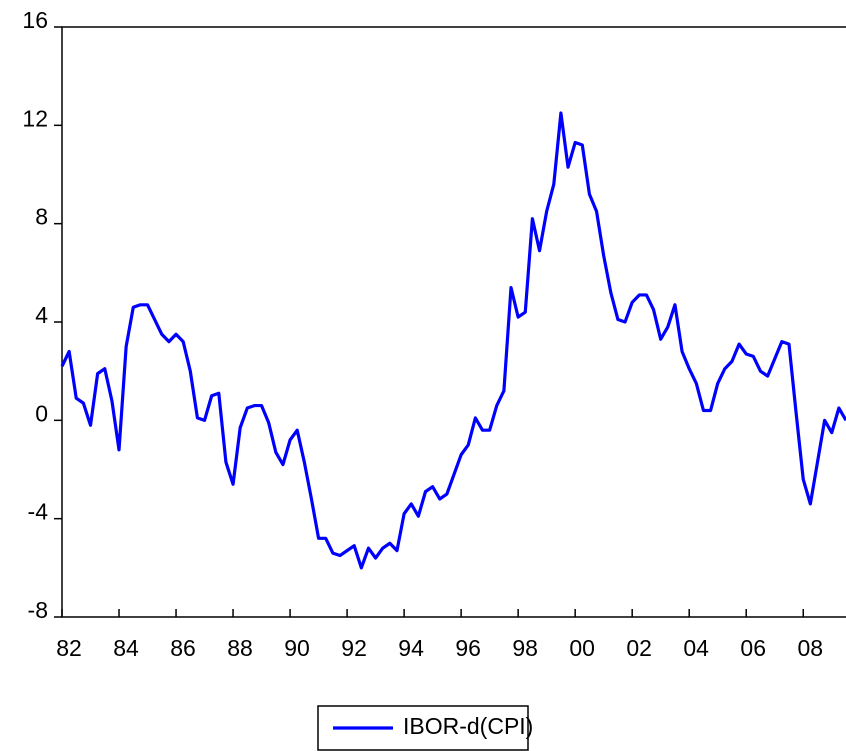 The height and width of the screenshot is (751, 846). Describe the element at coordinates (810, 648) in the screenshot. I see `x-tick-label: 08` at that location.